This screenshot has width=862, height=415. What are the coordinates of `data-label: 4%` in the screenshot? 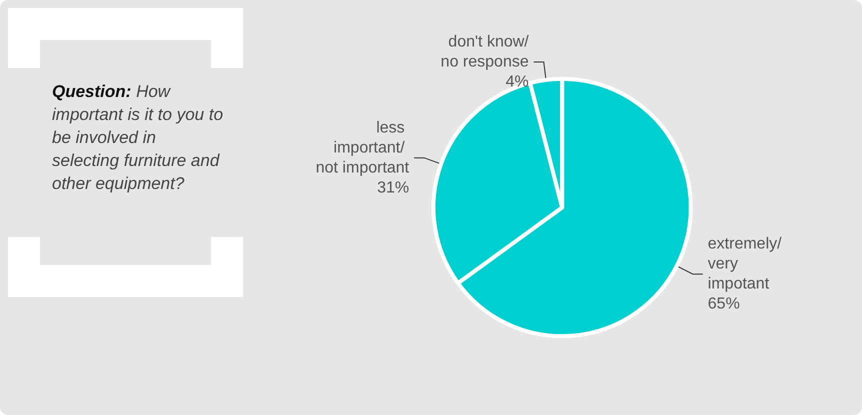 It's located at (517, 82).